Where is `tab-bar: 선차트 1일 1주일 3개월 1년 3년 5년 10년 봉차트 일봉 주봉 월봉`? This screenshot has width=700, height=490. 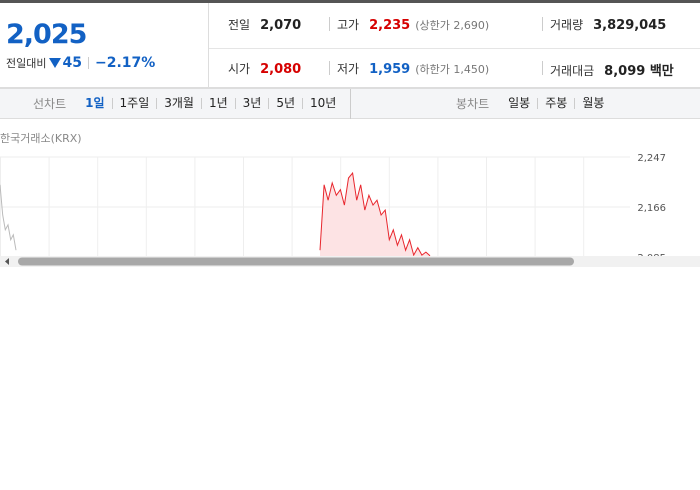
tab-bar: 선차트 1일 1주일 3개월 1년 3년 5년 10년 봉차트 일봉 주봉 월봉 is located at coordinates (350, 103).